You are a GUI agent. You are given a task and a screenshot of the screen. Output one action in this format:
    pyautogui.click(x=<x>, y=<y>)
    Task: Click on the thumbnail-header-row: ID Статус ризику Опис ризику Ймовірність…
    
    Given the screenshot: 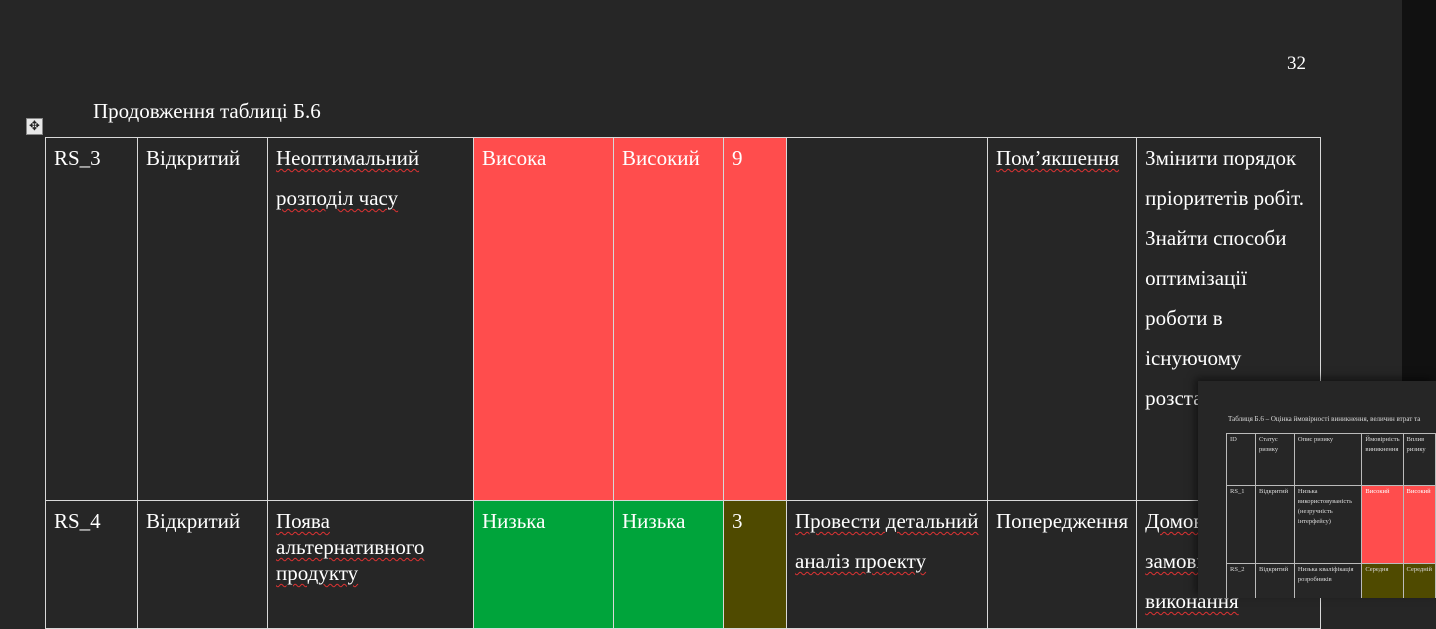 What is the action you would take?
    pyautogui.click(x=1331, y=459)
    